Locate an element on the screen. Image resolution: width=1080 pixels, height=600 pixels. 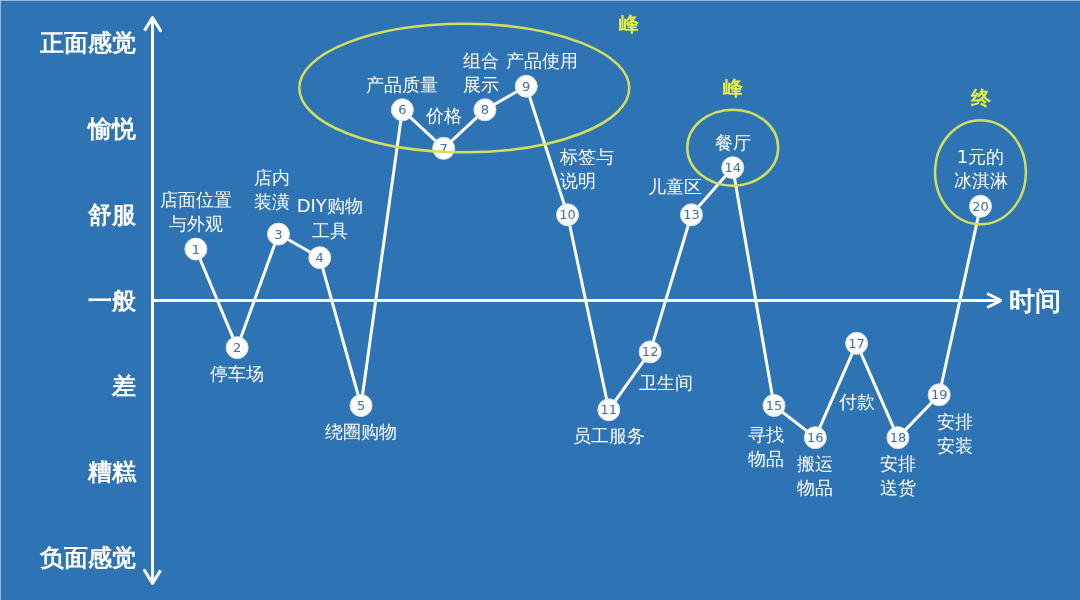
x-tick-label: 卫生间 is located at coordinates (666, 382).